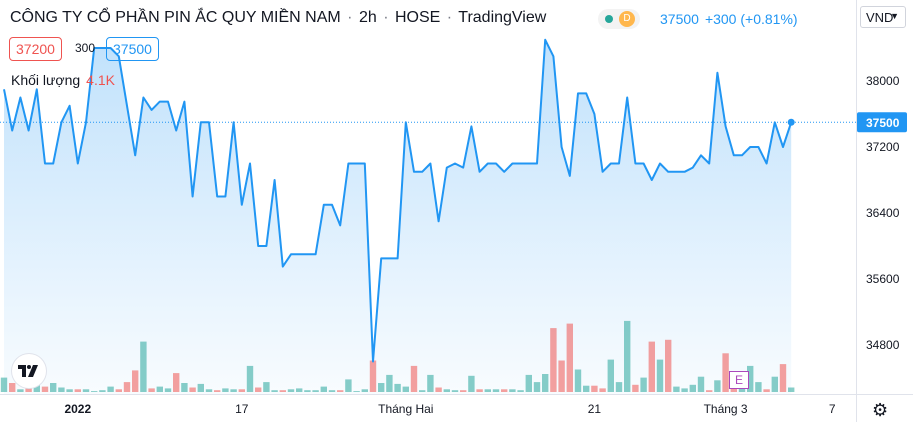 The width and height of the screenshot is (913, 427). Describe the element at coordinates (883, 279) in the screenshot. I see `price-tick-label: 35600` at that location.